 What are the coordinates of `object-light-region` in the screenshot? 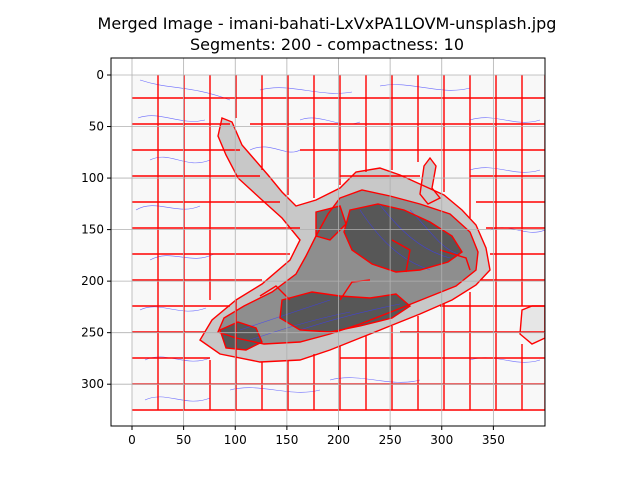 It's located at (532, 325).